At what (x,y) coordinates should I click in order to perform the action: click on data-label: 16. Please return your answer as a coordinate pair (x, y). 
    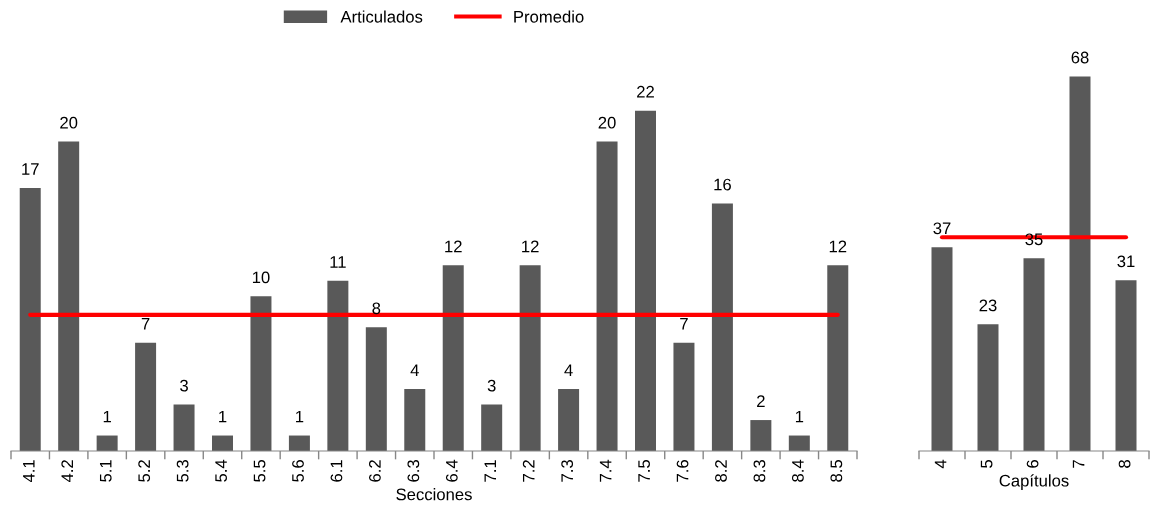
    Looking at the image, I should click on (722, 184).